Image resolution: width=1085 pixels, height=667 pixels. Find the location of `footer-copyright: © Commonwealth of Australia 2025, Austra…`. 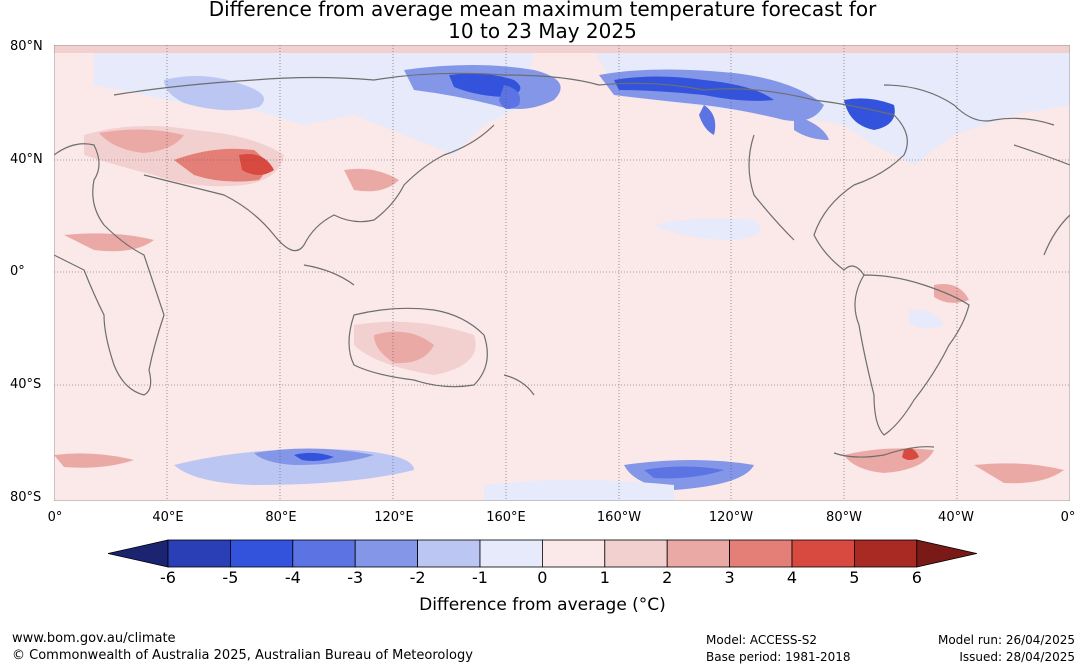

footer-copyright: © Commonwealth of Australia 2025, Austra… is located at coordinates (242, 655).